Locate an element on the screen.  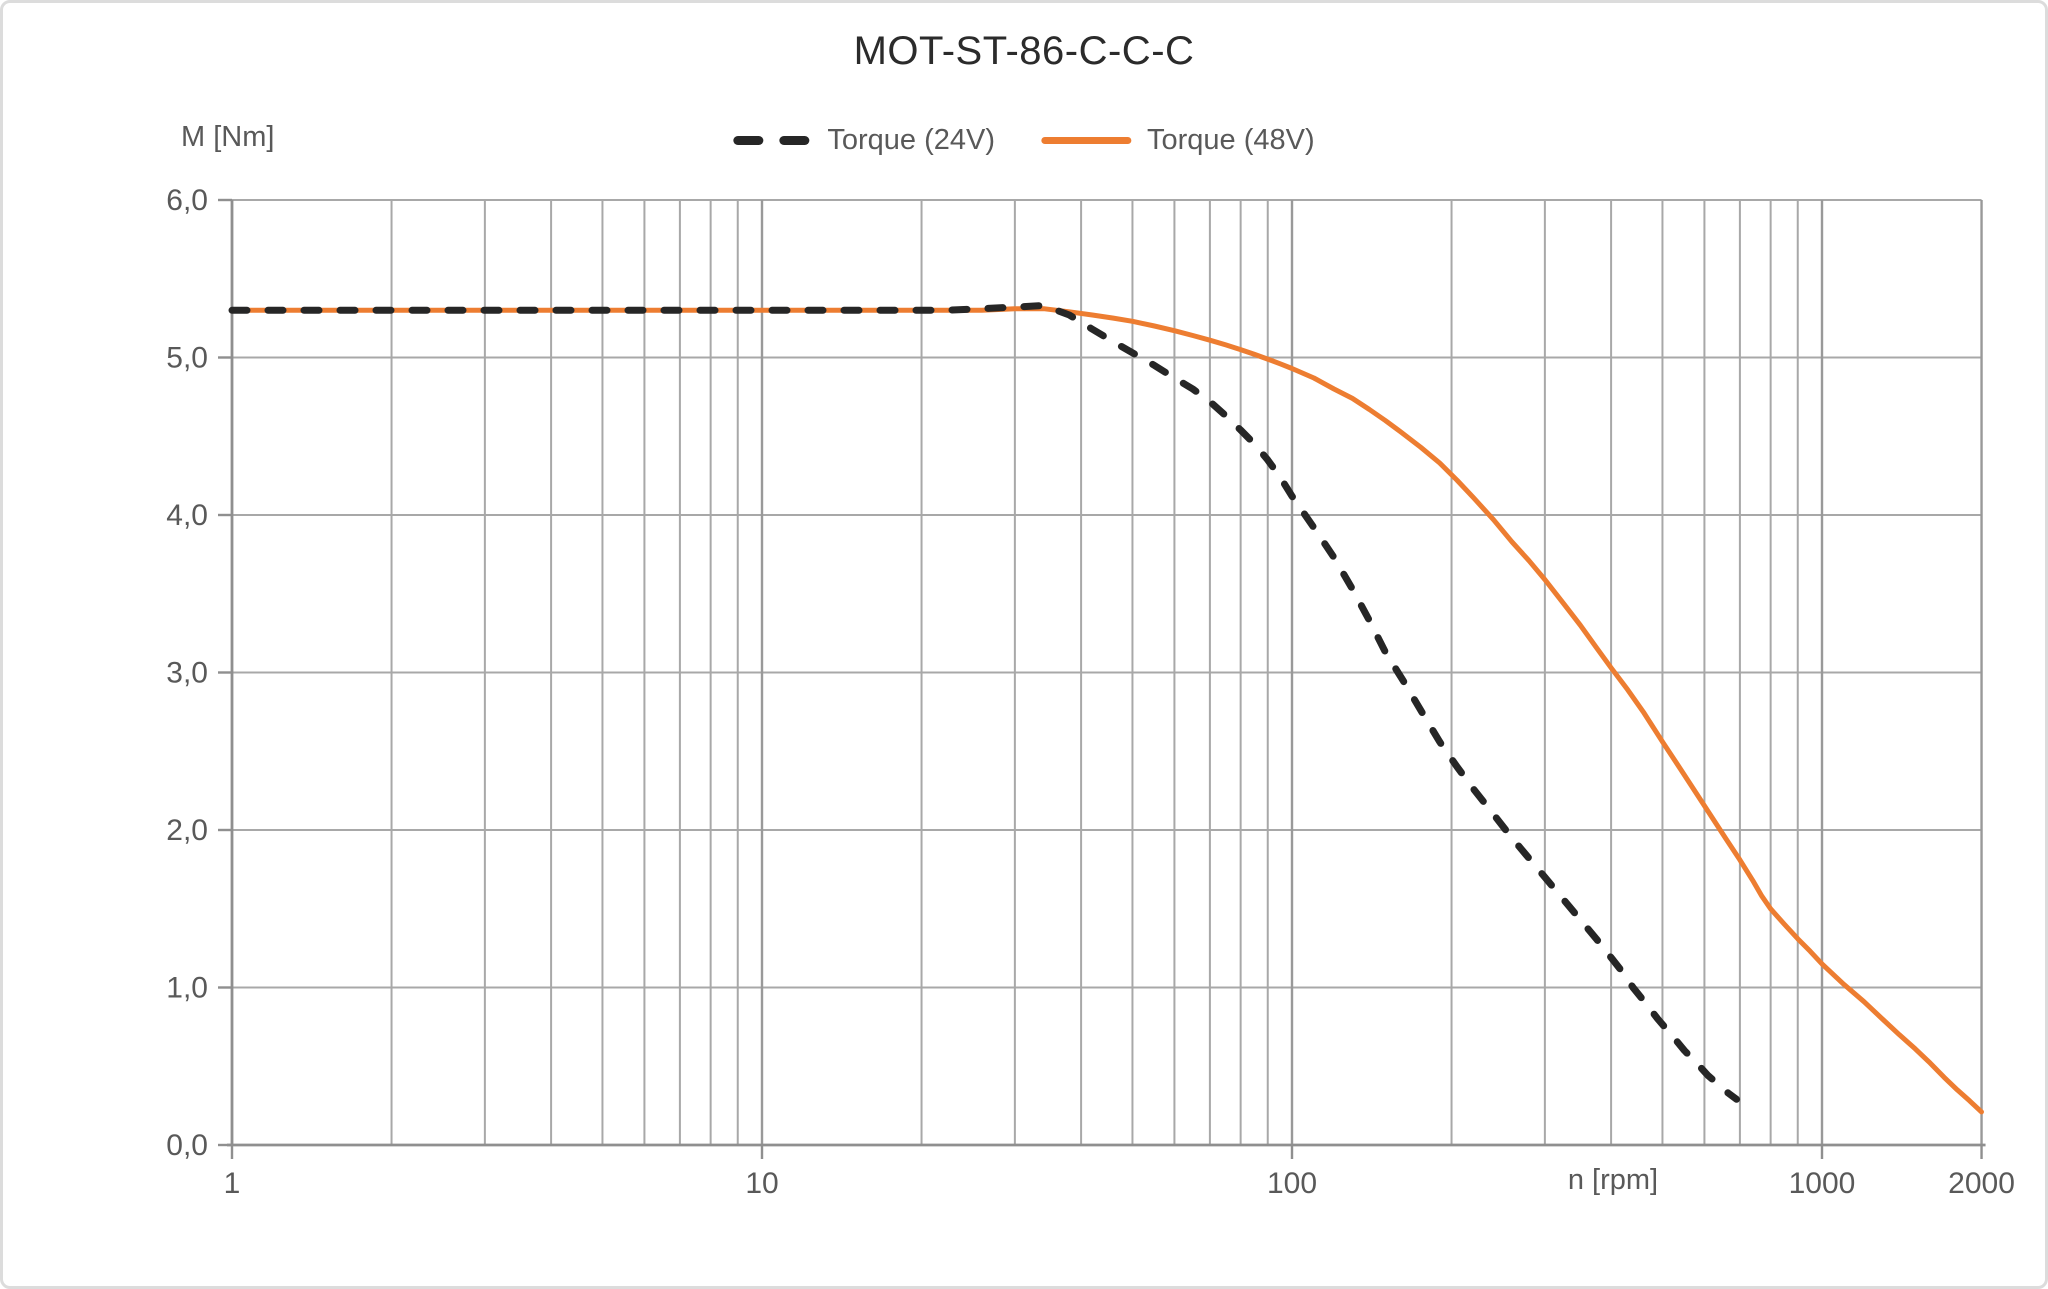
chart-title: MOT-ST-86-C-C-C is located at coordinates (1024, 51).